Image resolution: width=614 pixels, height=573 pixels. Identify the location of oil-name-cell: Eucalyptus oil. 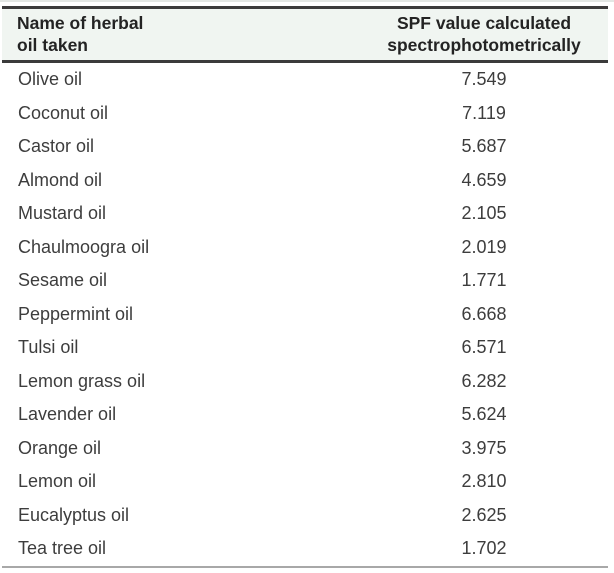
(74, 514).